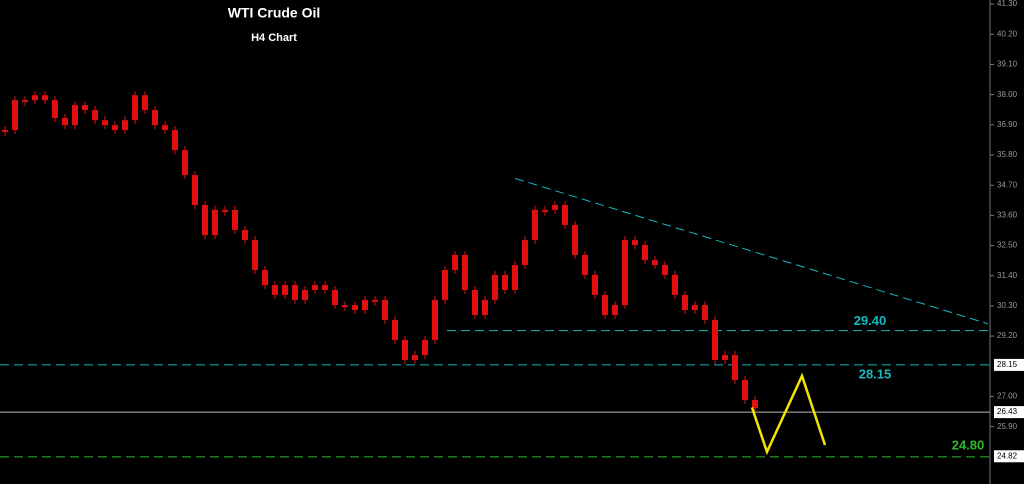 This screenshot has width=1024, height=484. I want to click on y-tick-label: 30.30, so click(1007, 305).